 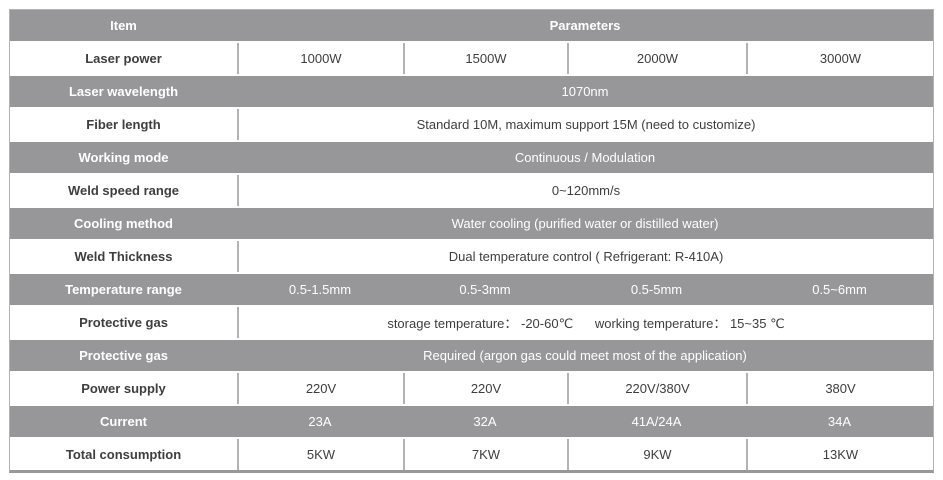 I want to click on header-parameters: Parameters, so click(x=585, y=25).